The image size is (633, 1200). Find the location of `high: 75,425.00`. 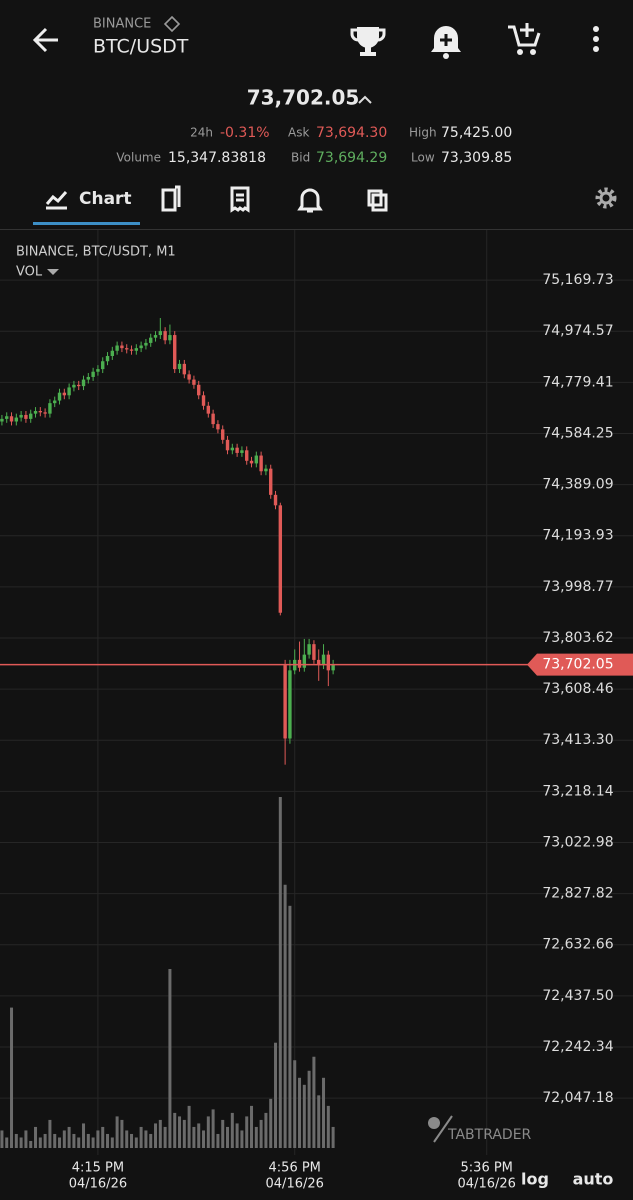

high: 75,425.00 is located at coordinates (476, 133).